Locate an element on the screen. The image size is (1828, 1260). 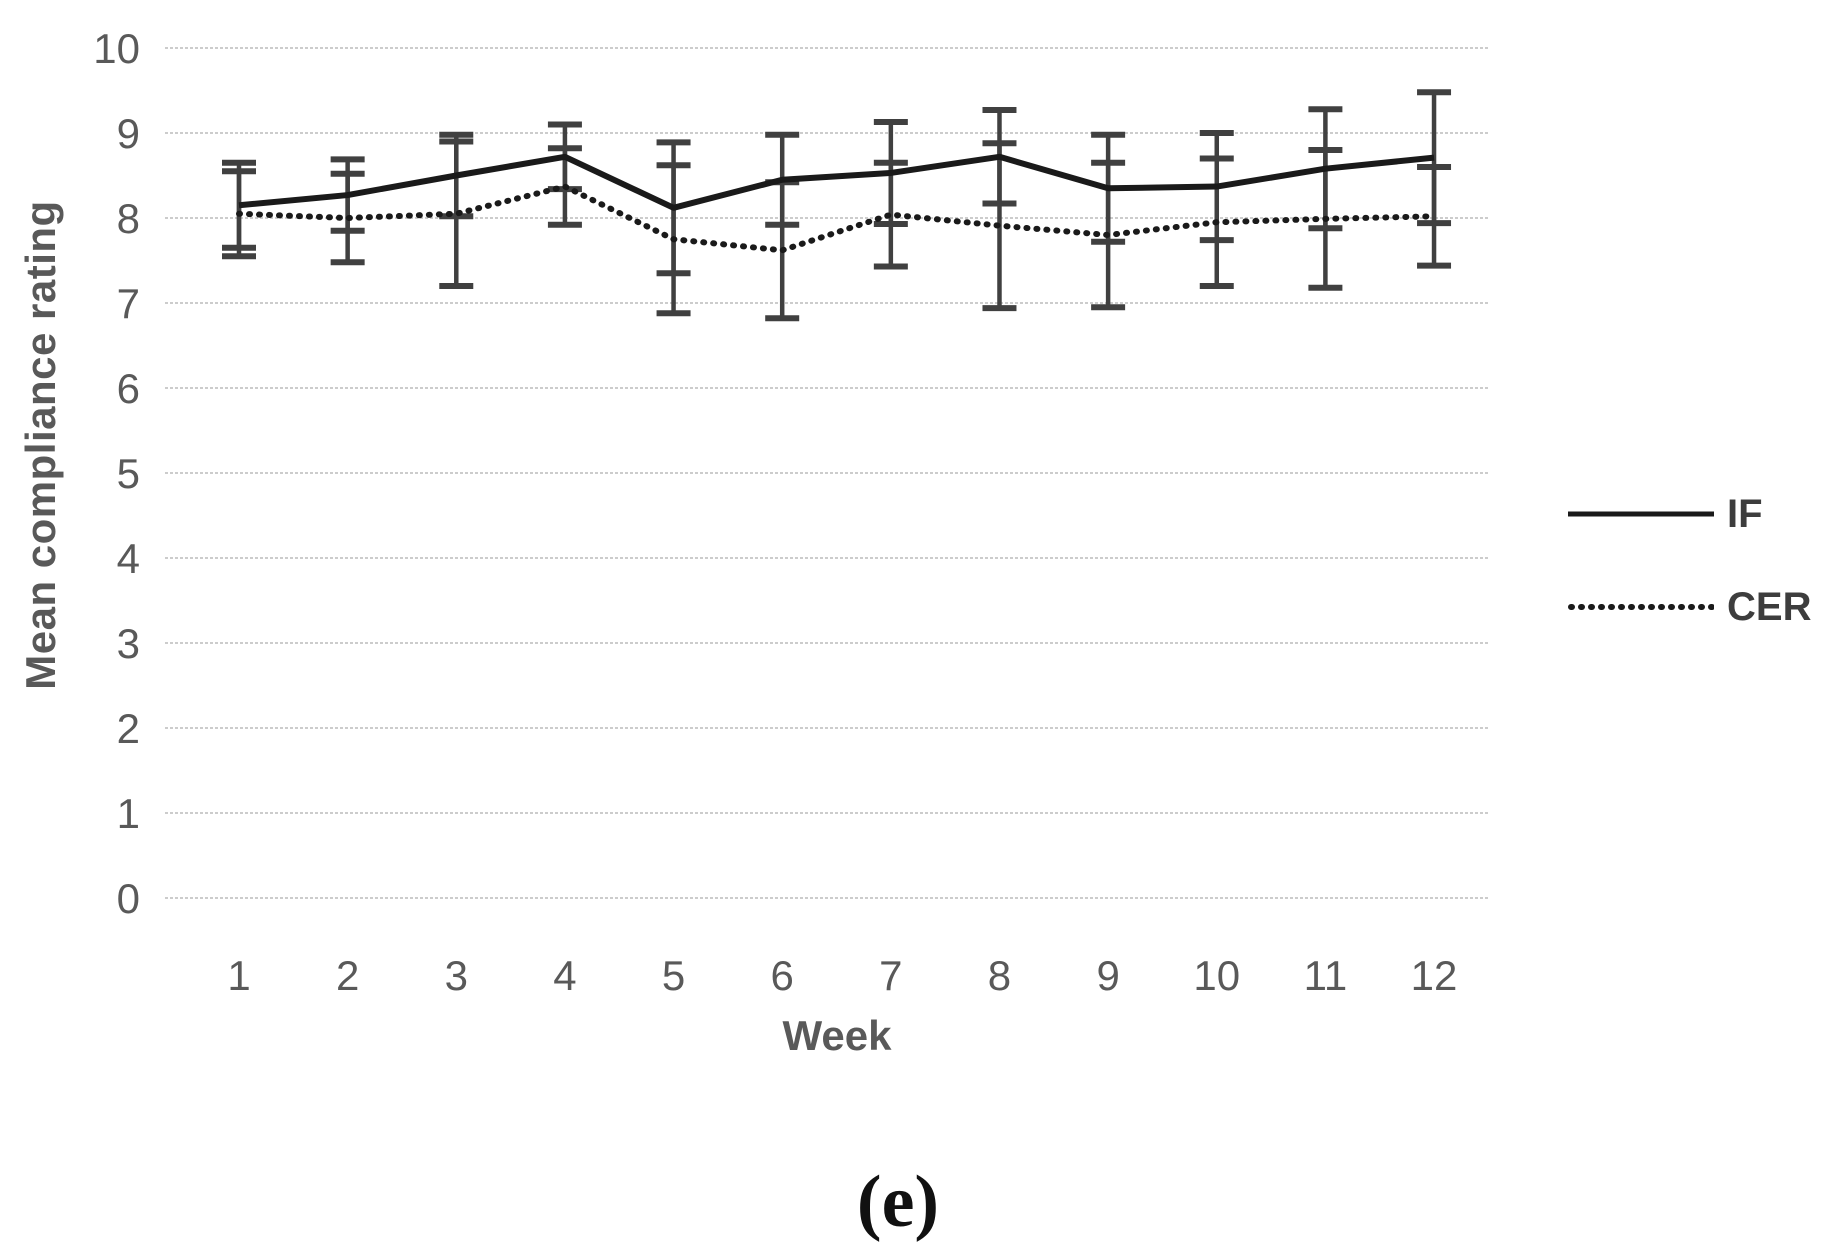
y-tick-label-4: 4 is located at coordinates (128, 558).